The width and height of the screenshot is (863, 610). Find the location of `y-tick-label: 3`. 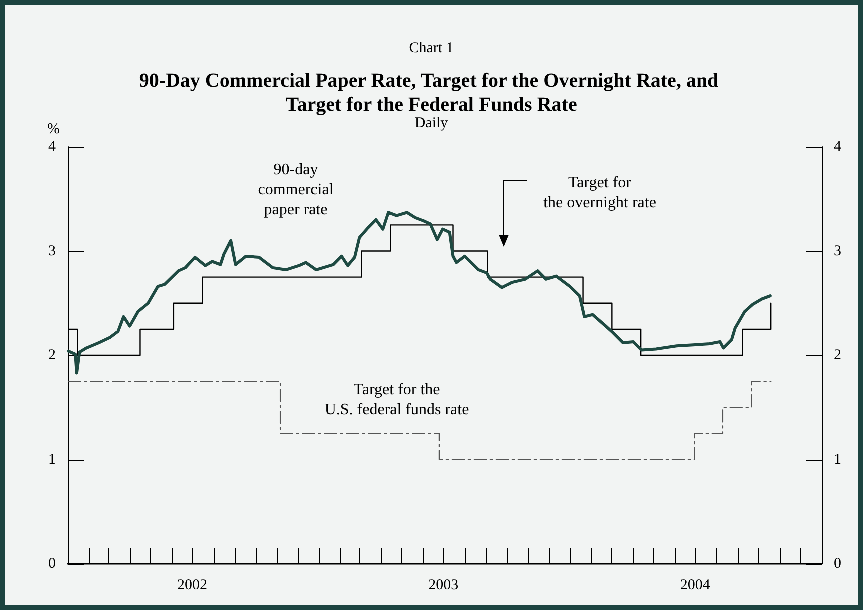

y-tick-label: 3 is located at coordinates (52, 251).